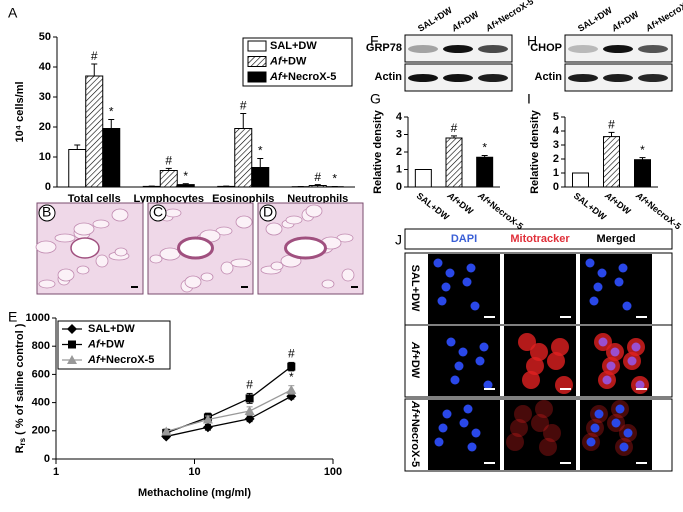 The image size is (683, 512). Describe the element at coordinates (415, 433) in the screenshot. I see `imaging-row-label: Af+NecroX-5` at that location.